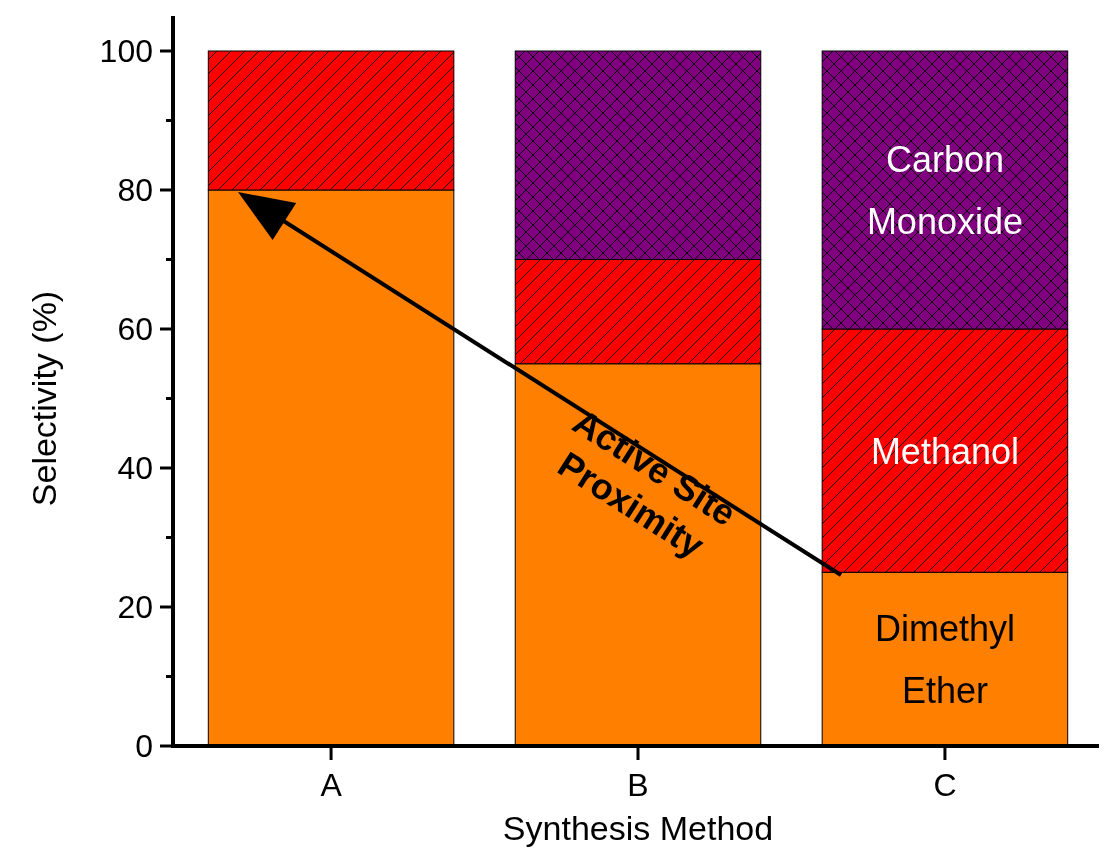  What do you see at coordinates (135, 329) in the screenshot?
I see `y-tick-label: 60` at bounding box center [135, 329].